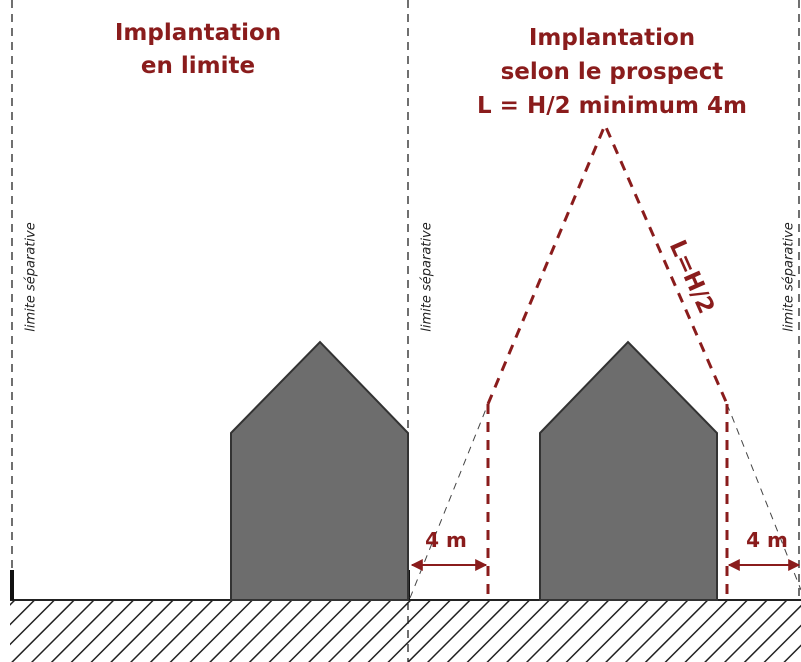 Image resolution: width=801 pixels, height=662 pixels. What do you see at coordinates (198, 66) in the screenshot?
I see `title-line: en limite` at bounding box center [198, 66].